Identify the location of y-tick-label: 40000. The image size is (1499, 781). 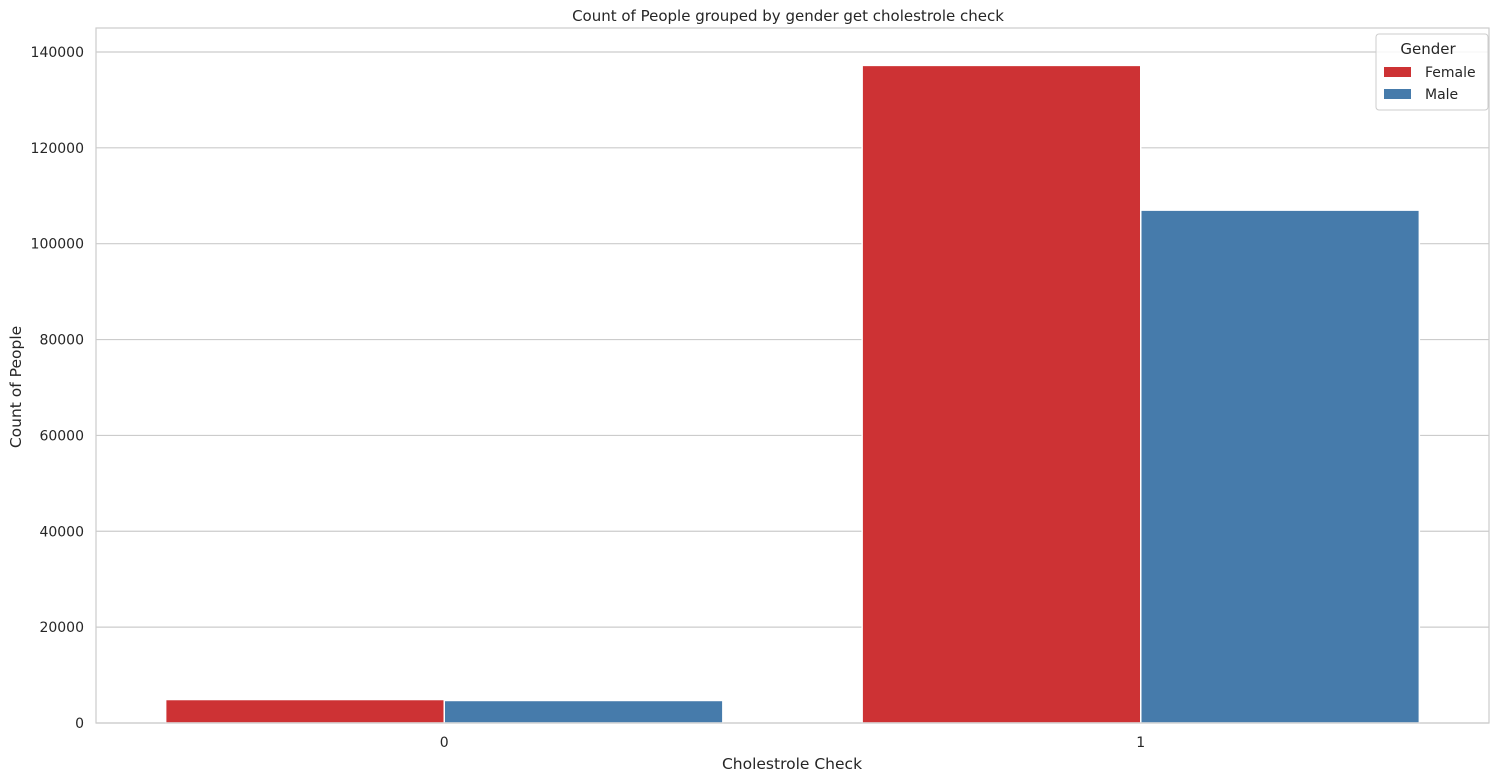
(61, 532).